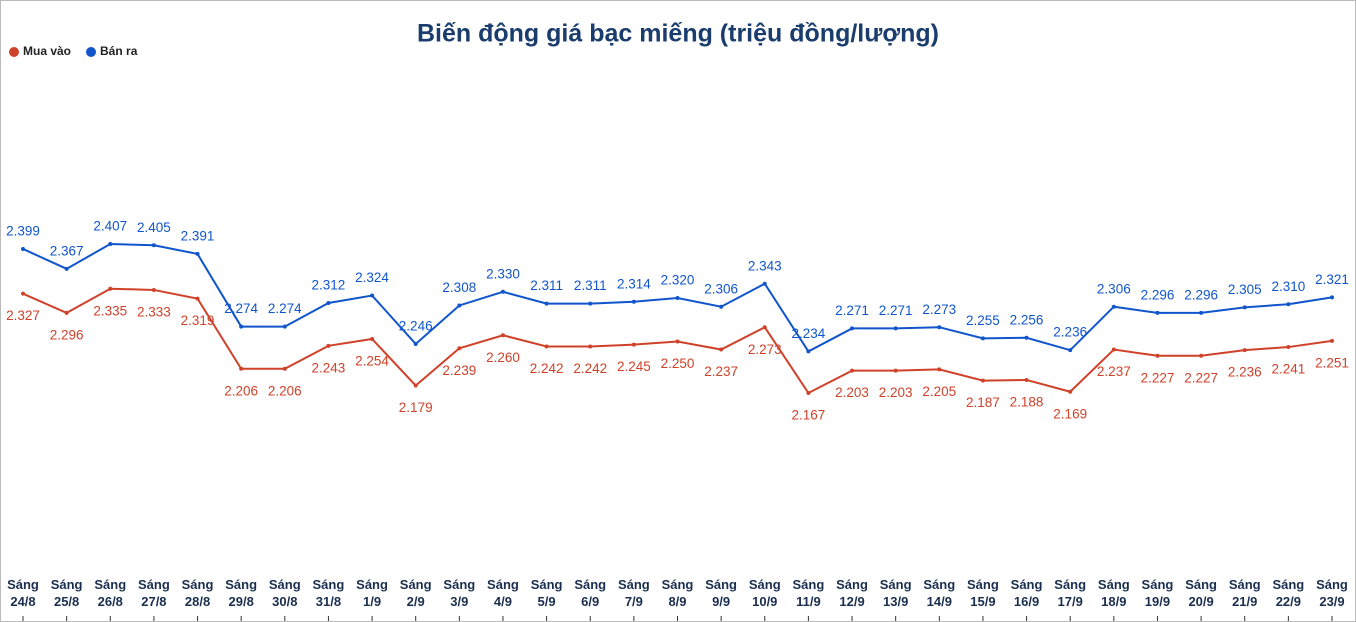 This screenshot has width=1356, height=622. Describe the element at coordinates (153, 593) in the screenshot. I see `x-tick-label: Sáng 27/8` at that location.